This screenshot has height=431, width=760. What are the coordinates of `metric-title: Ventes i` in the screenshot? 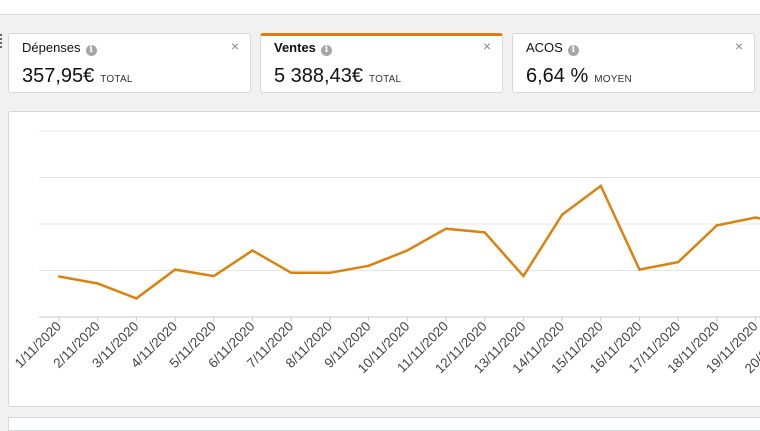 It's located at (303, 48).